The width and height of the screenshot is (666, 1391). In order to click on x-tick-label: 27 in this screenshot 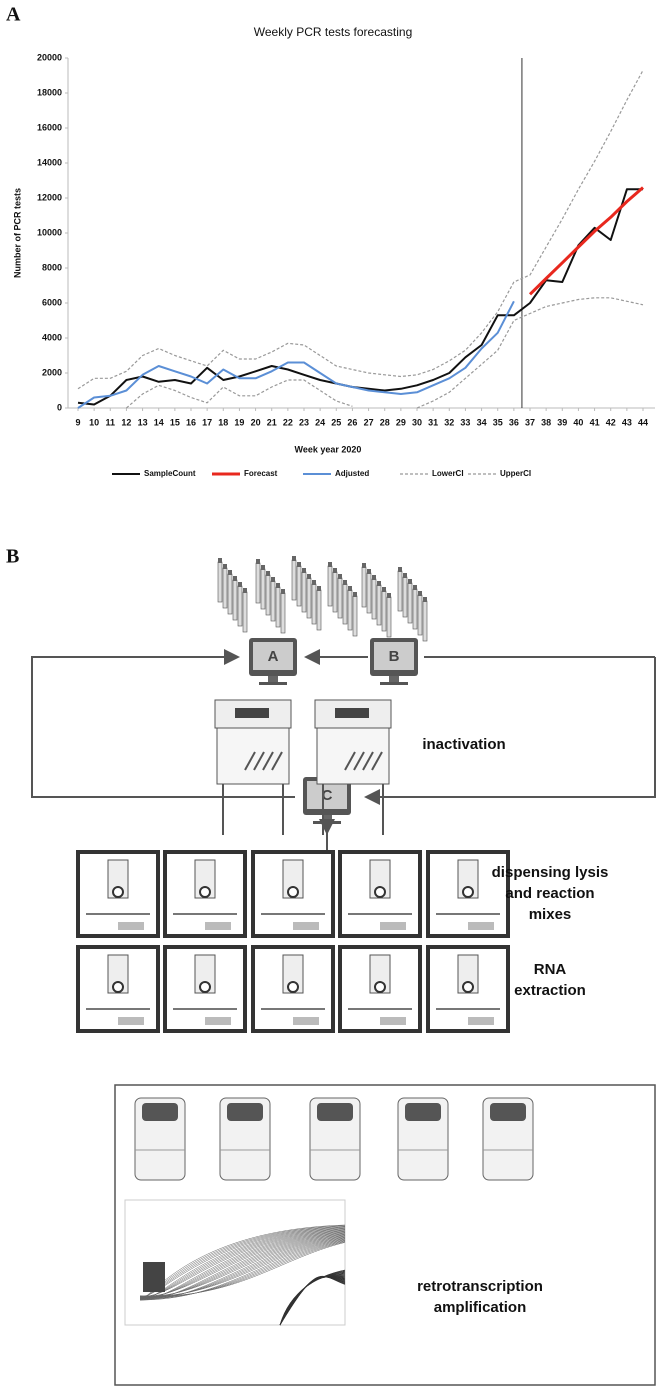, I will do `click(369, 422)`.